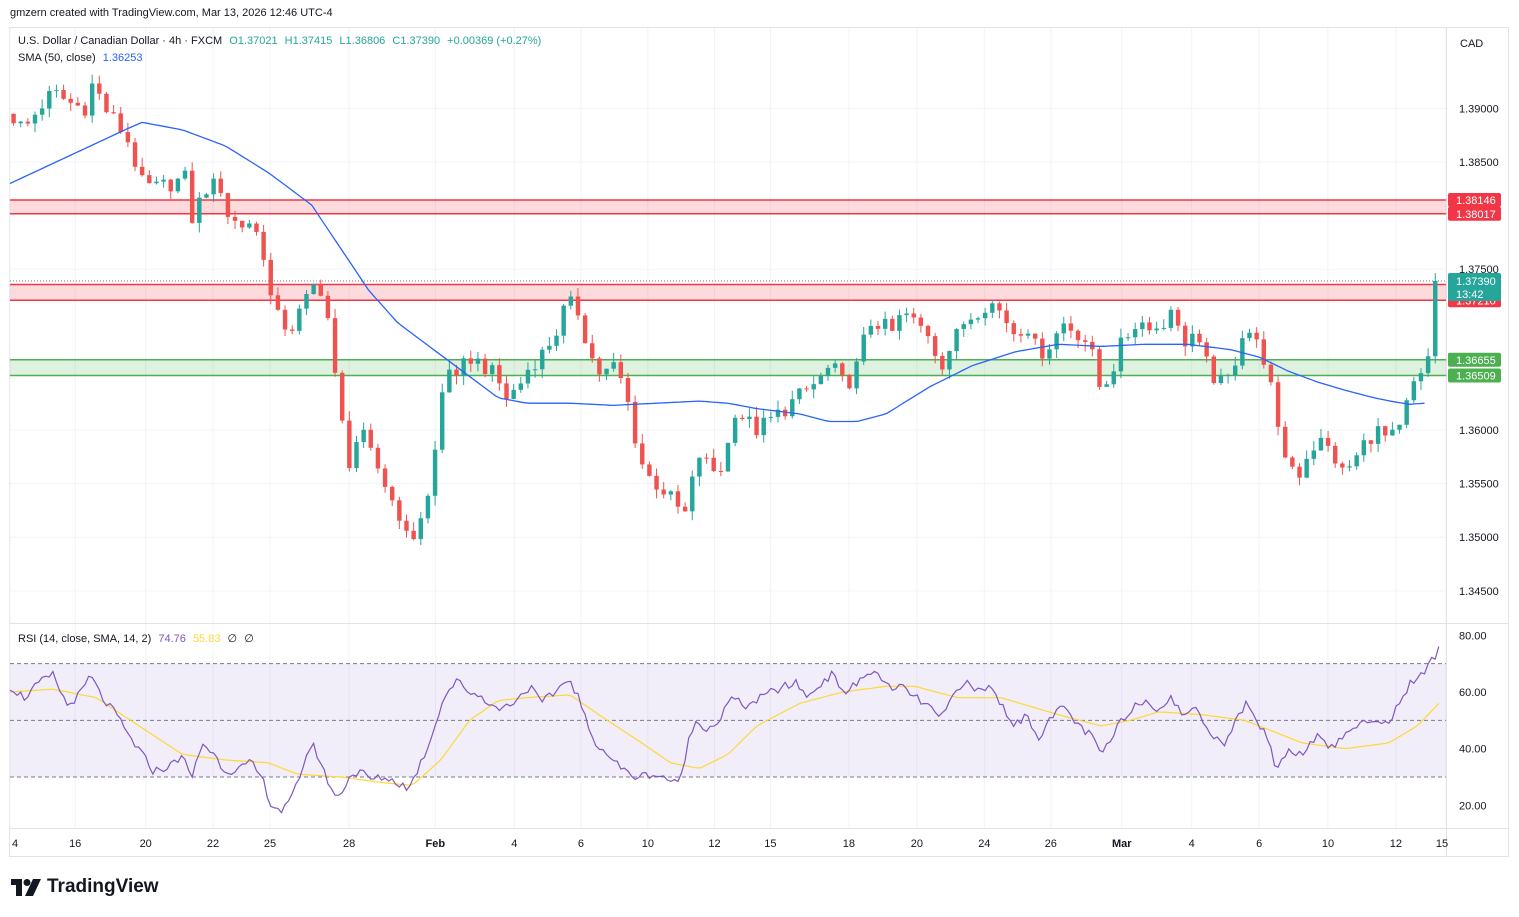 Image resolution: width=1519 pixels, height=917 pixels. I want to click on rsi-tick-label: 40.00, so click(1473, 750).